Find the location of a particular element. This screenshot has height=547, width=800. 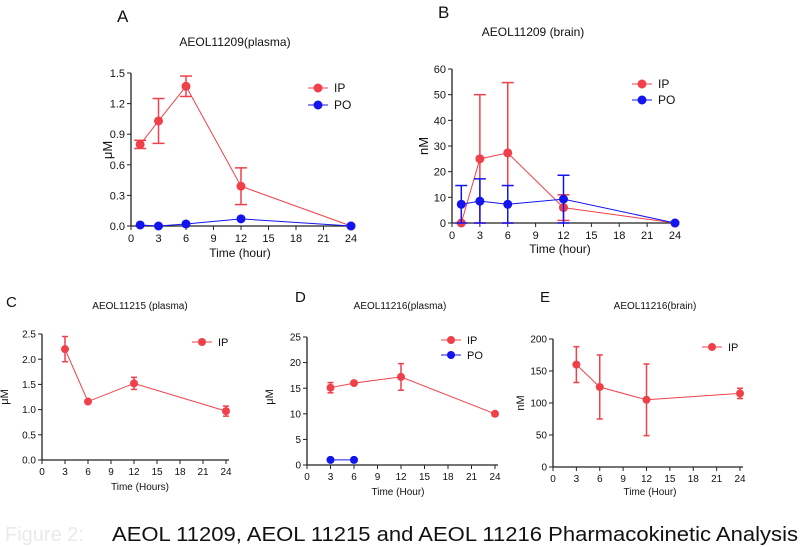

y-tick-label: 15 is located at coordinates (296, 389).